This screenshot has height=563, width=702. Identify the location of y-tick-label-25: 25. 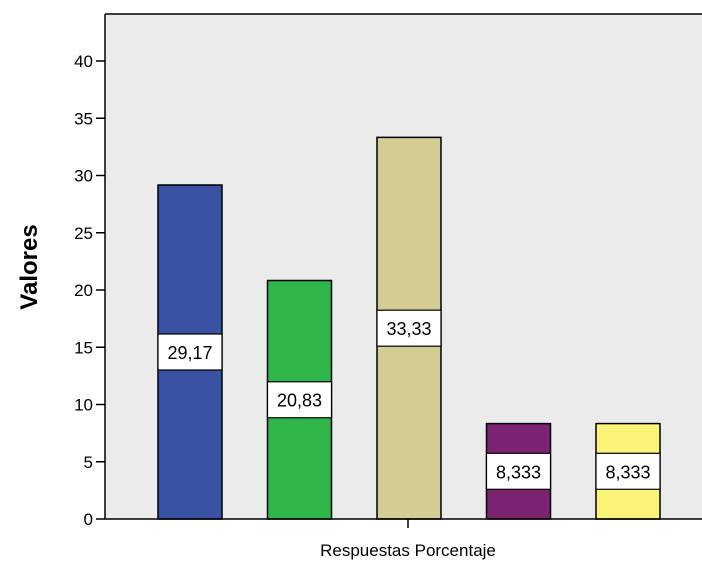
(83, 233).